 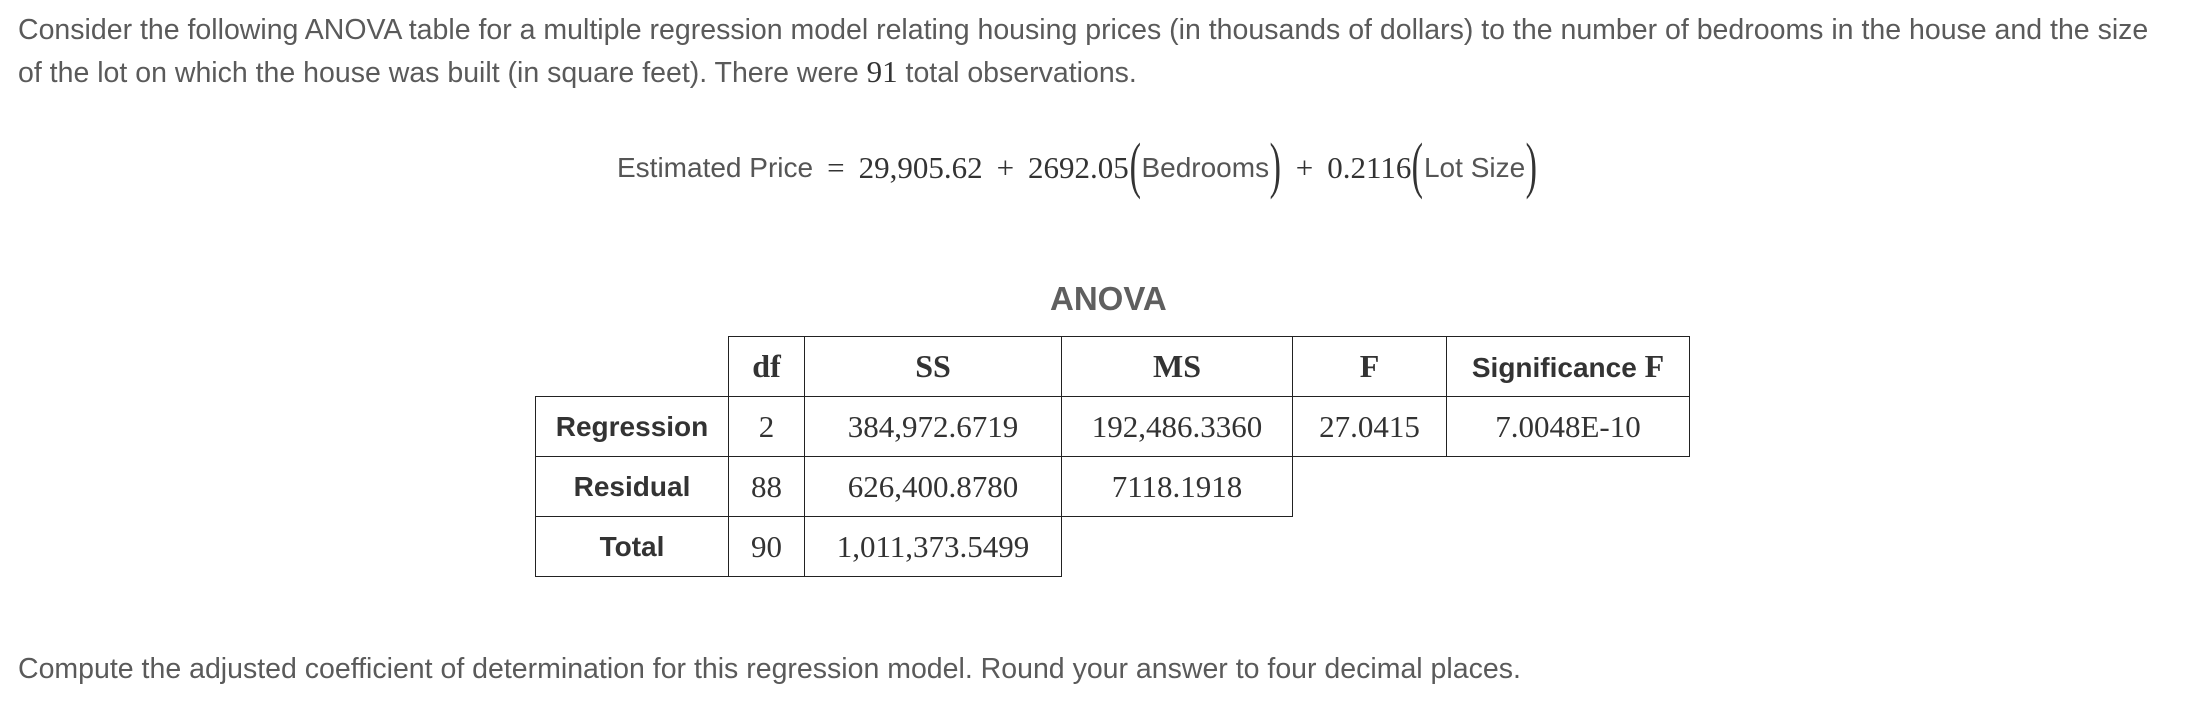 What do you see at coordinates (632, 486) in the screenshot?
I see `row-label-residual: Residual` at bounding box center [632, 486].